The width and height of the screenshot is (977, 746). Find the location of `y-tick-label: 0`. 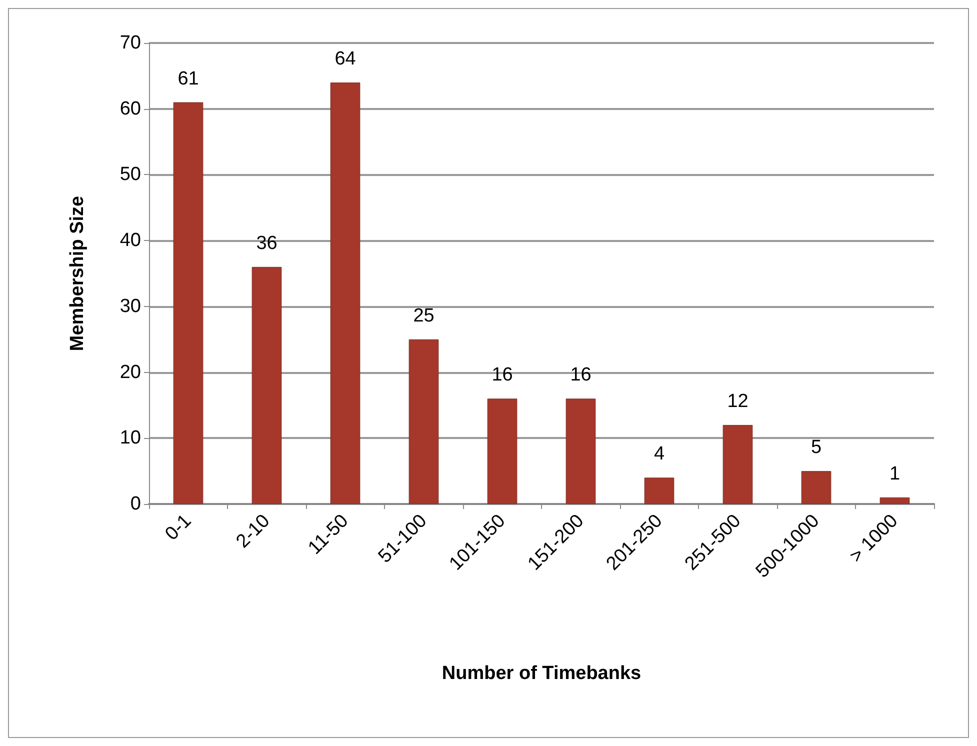

y-tick-label: 0 is located at coordinates (135, 504).